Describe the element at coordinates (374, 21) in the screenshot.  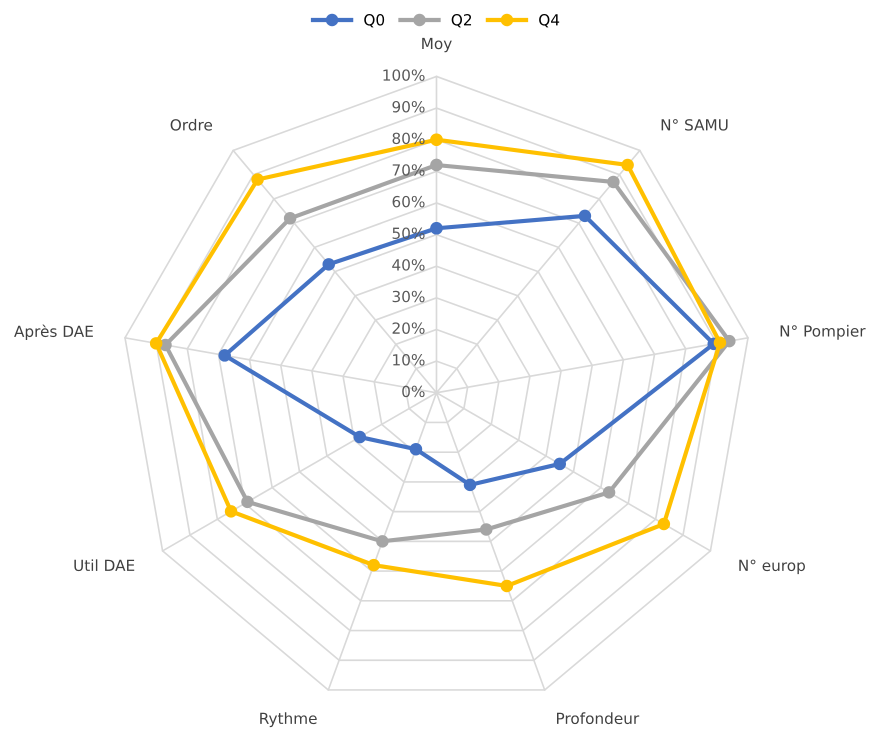
I see `legend-label: Q0` at that location.